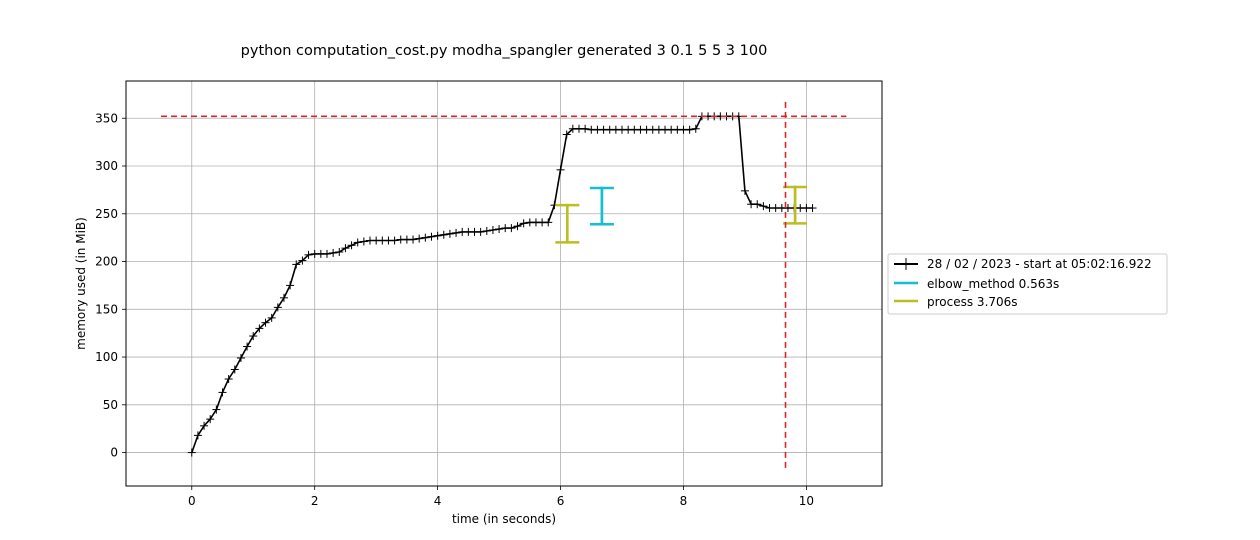  Describe the element at coordinates (806, 501) in the screenshot. I see `x-tick-label: 10` at that location.